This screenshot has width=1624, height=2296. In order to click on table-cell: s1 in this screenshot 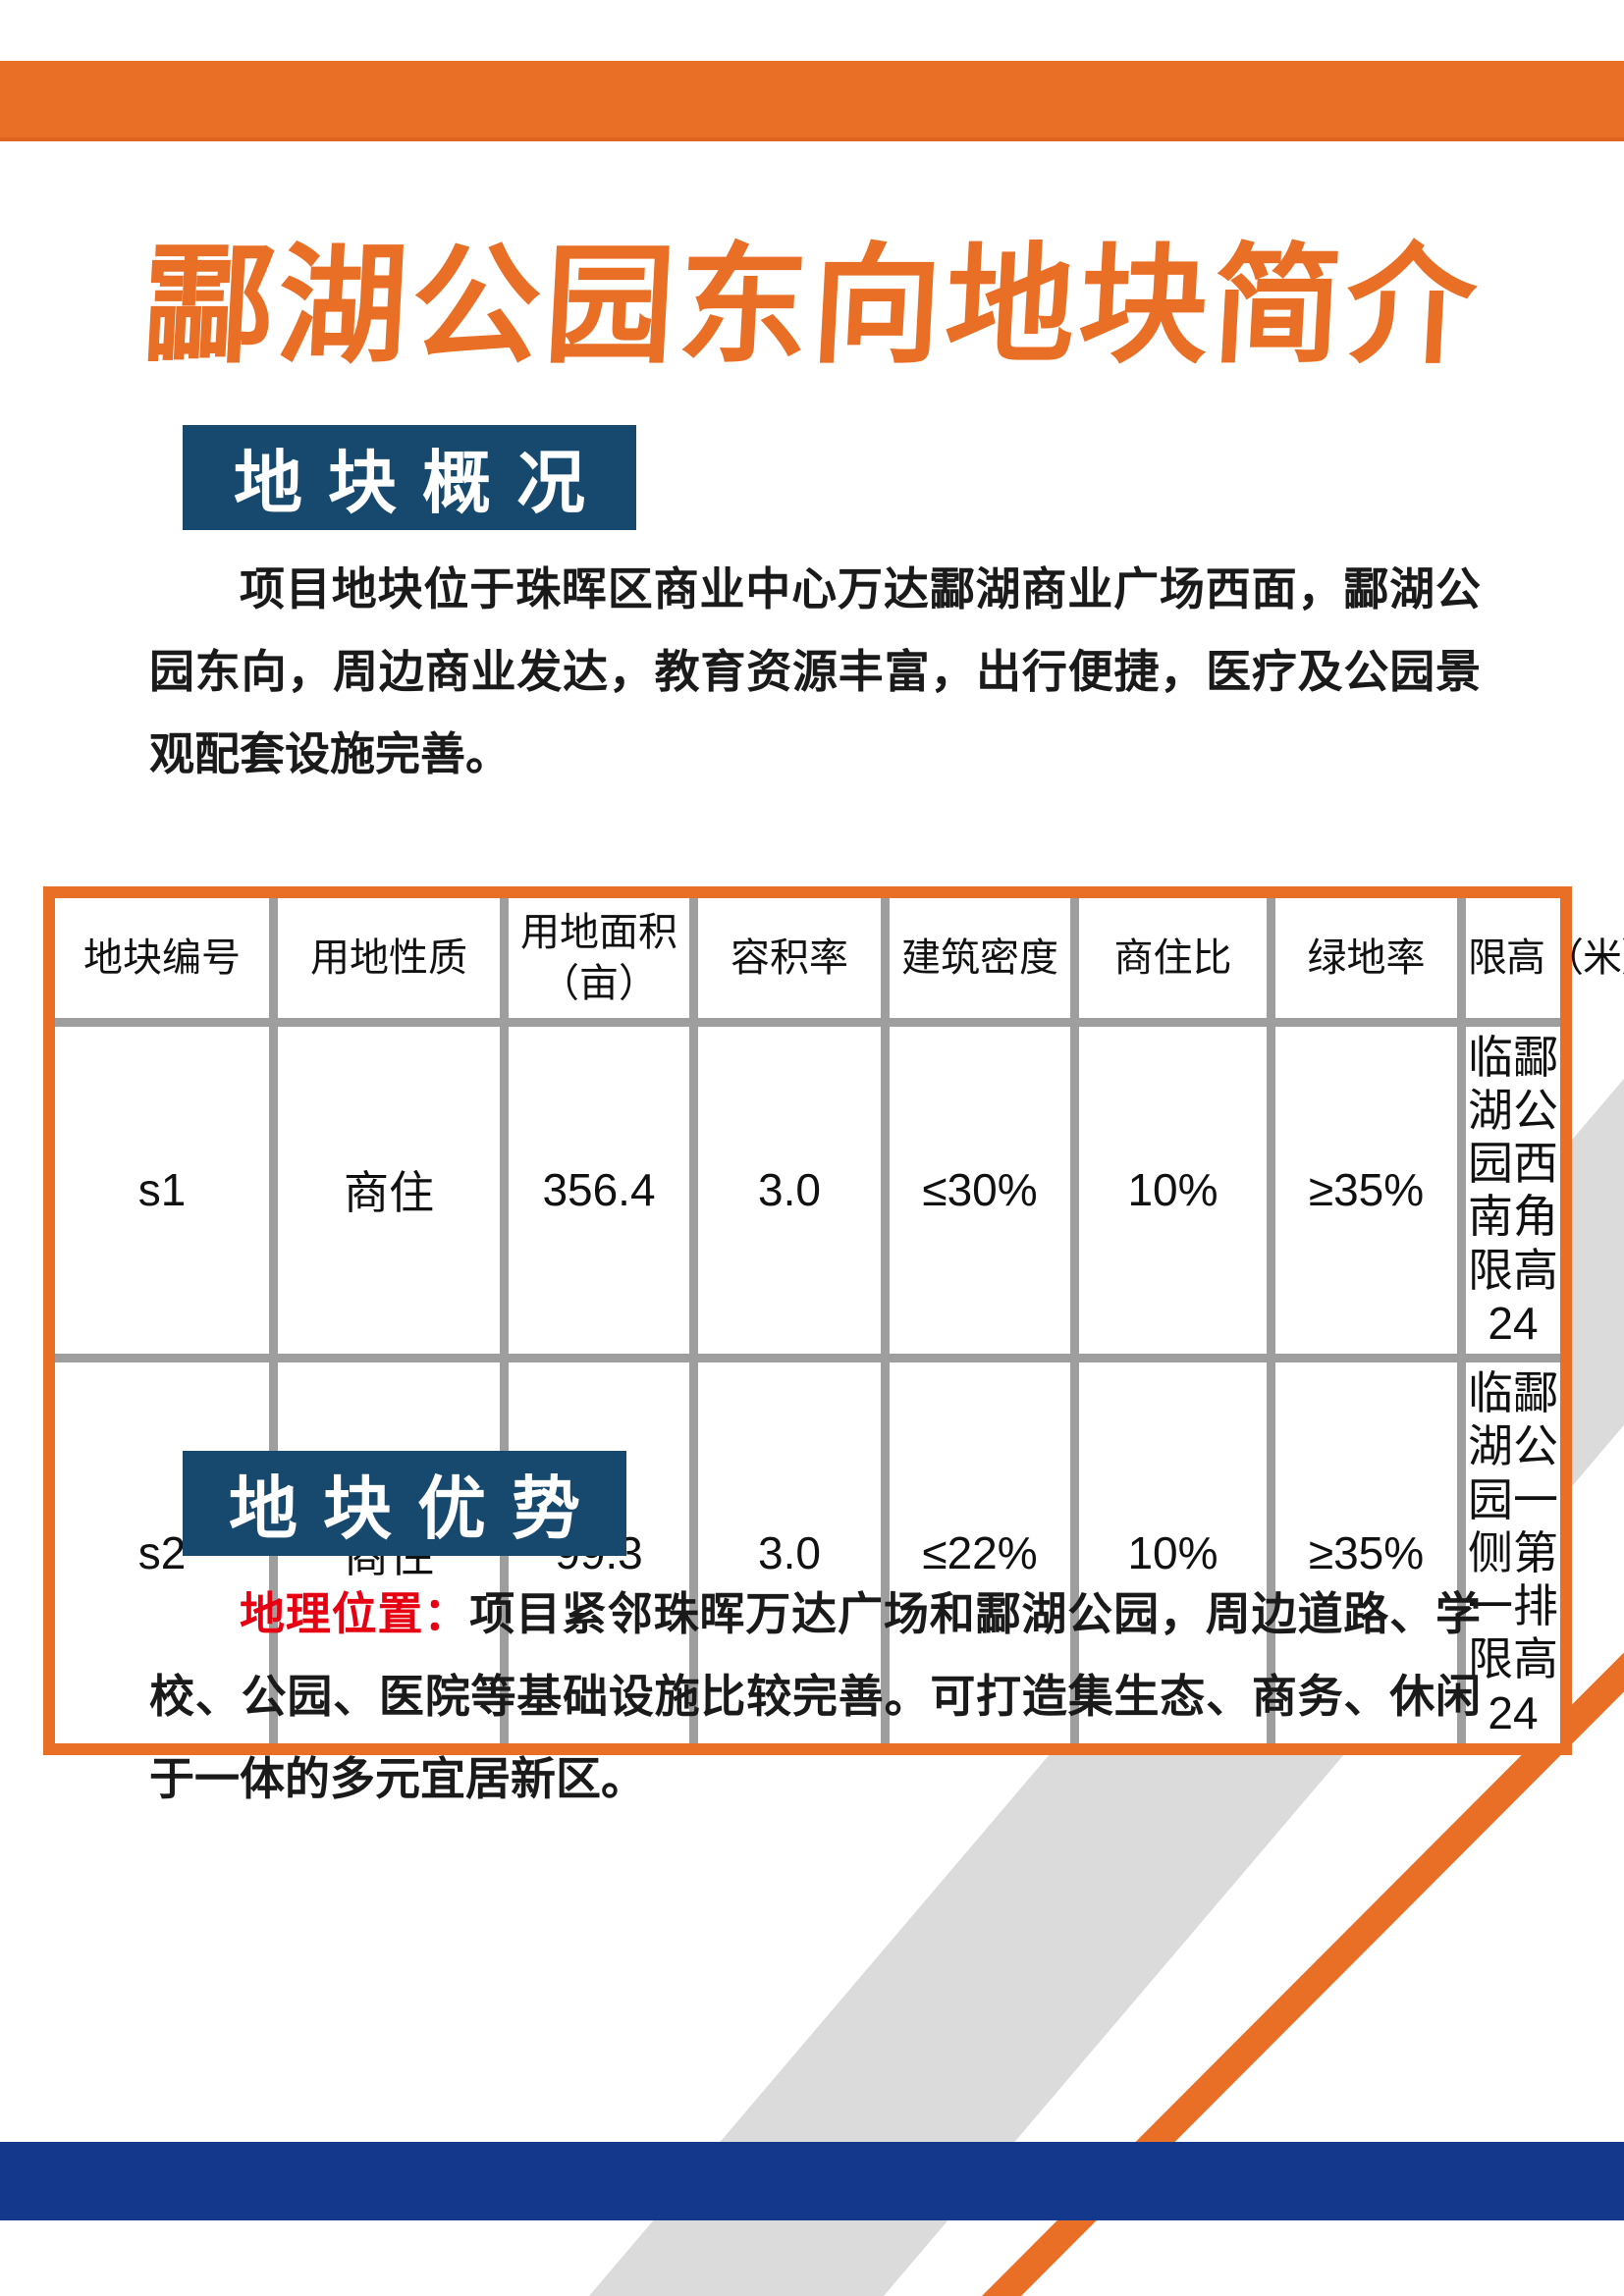, I will do `click(161, 1190)`.